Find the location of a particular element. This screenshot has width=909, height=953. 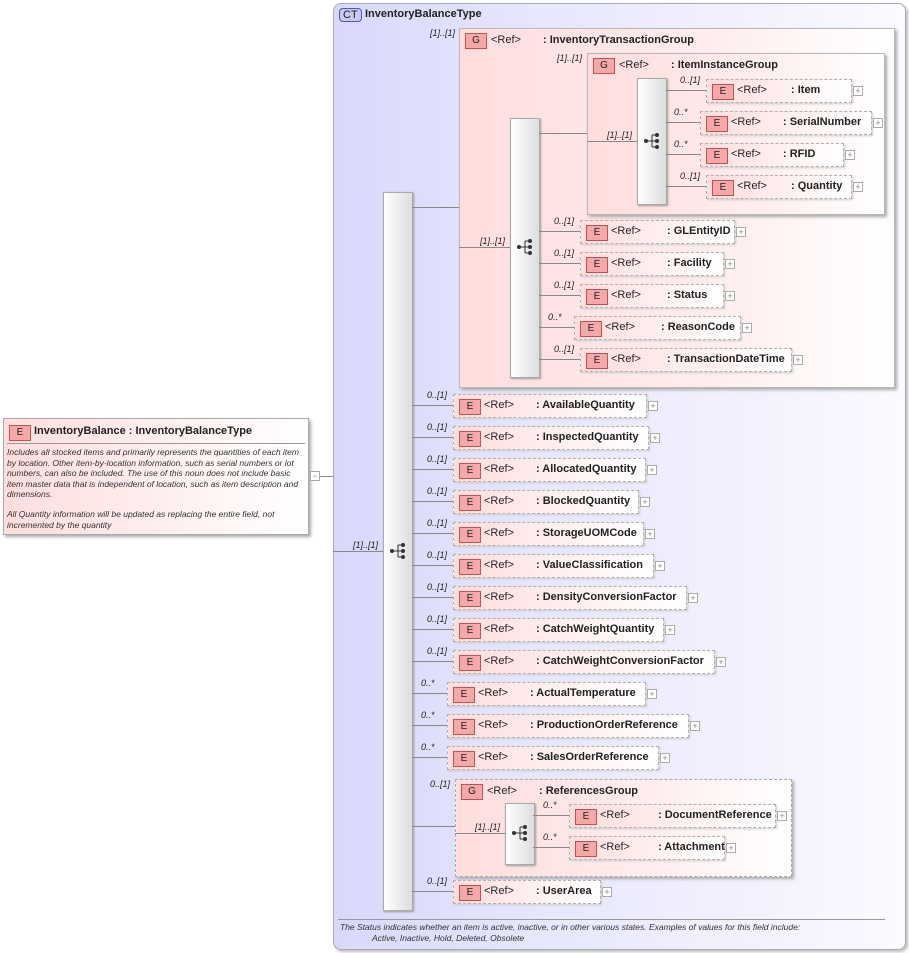

element-name: : TransactionDateTime is located at coordinates (726, 359).